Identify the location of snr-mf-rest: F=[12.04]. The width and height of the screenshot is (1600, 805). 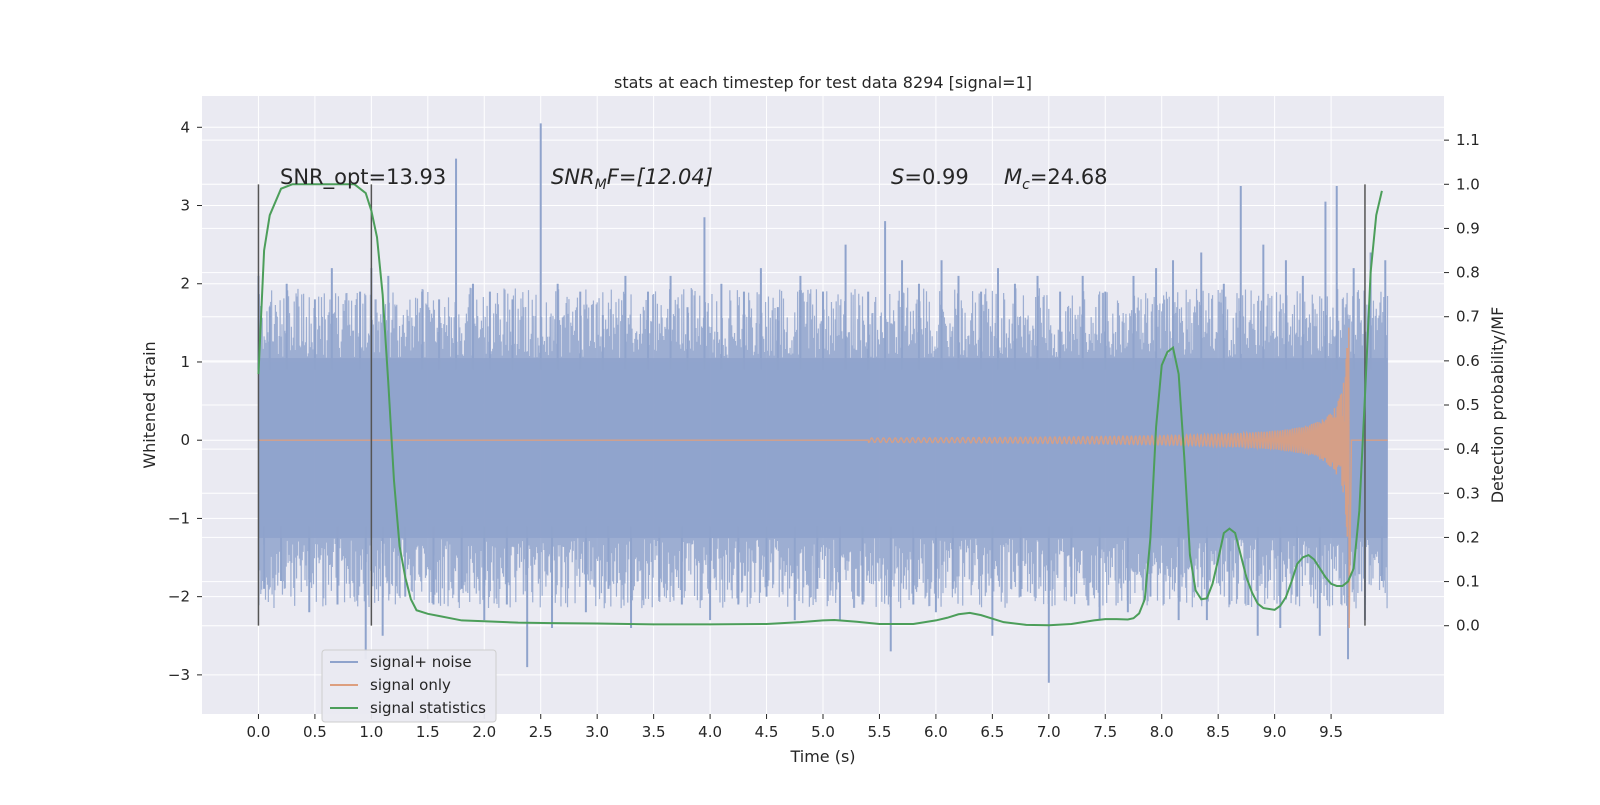
(660, 177).